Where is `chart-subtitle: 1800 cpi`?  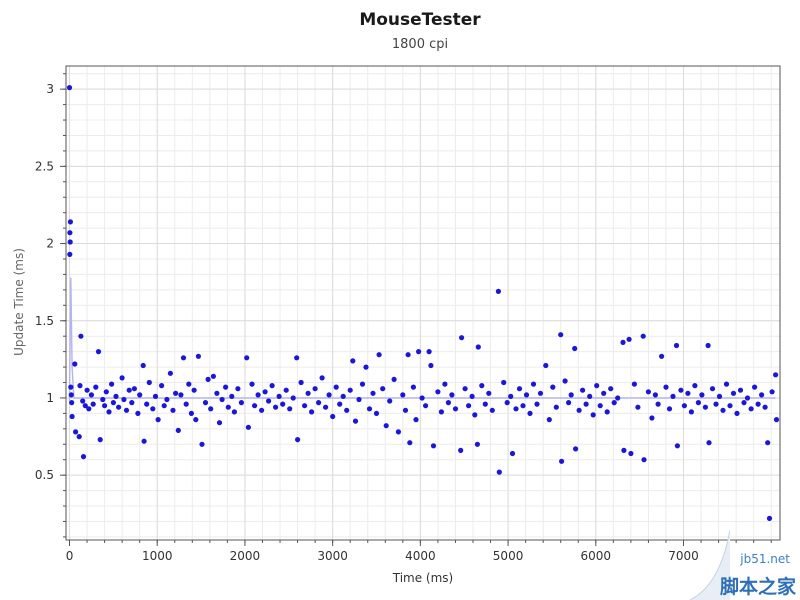
chart-subtitle: 1800 cpi is located at coordinates (420, 44).